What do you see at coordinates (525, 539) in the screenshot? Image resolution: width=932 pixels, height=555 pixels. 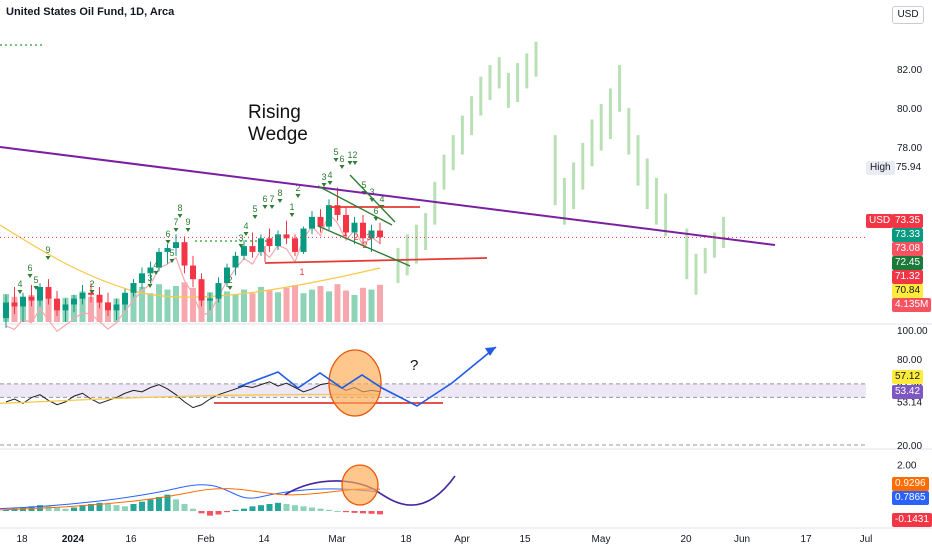 I see `x-axis-label: 15` at bounding box center [525, 539].